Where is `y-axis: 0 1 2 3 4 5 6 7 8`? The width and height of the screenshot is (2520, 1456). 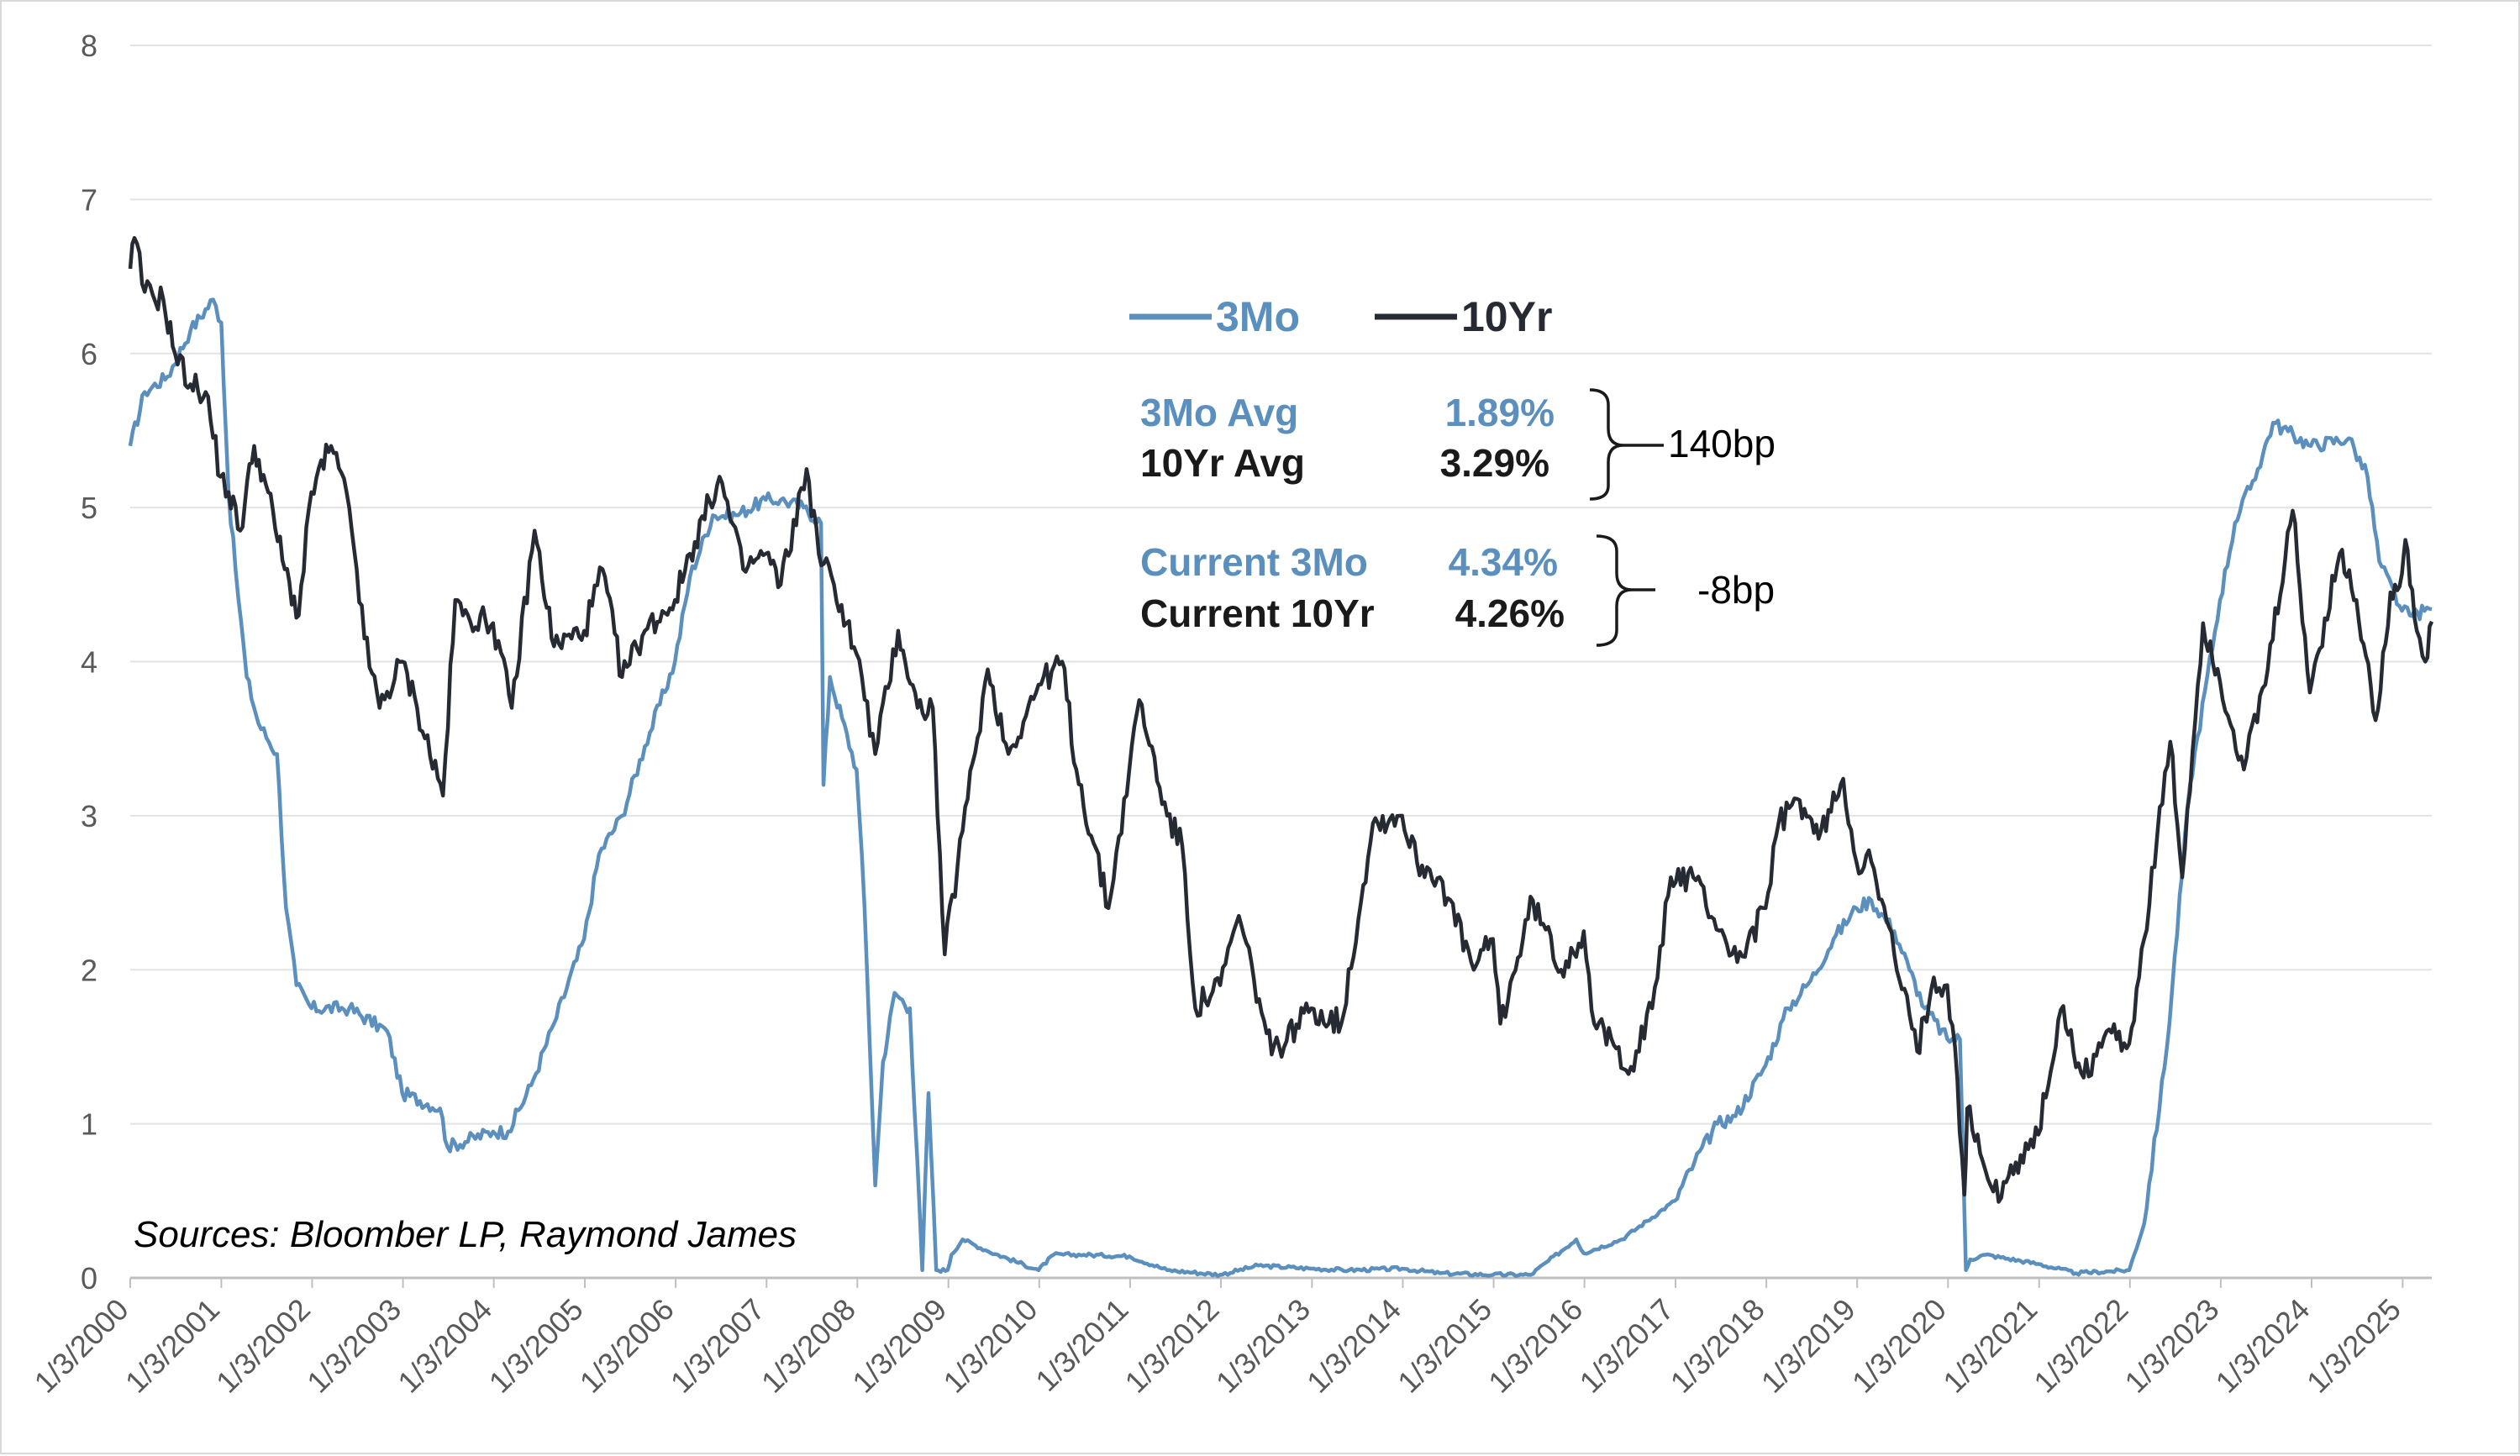 y-axis: 0 1 2 3 4 5 6 7 8 is located at coordinates (89, 662).